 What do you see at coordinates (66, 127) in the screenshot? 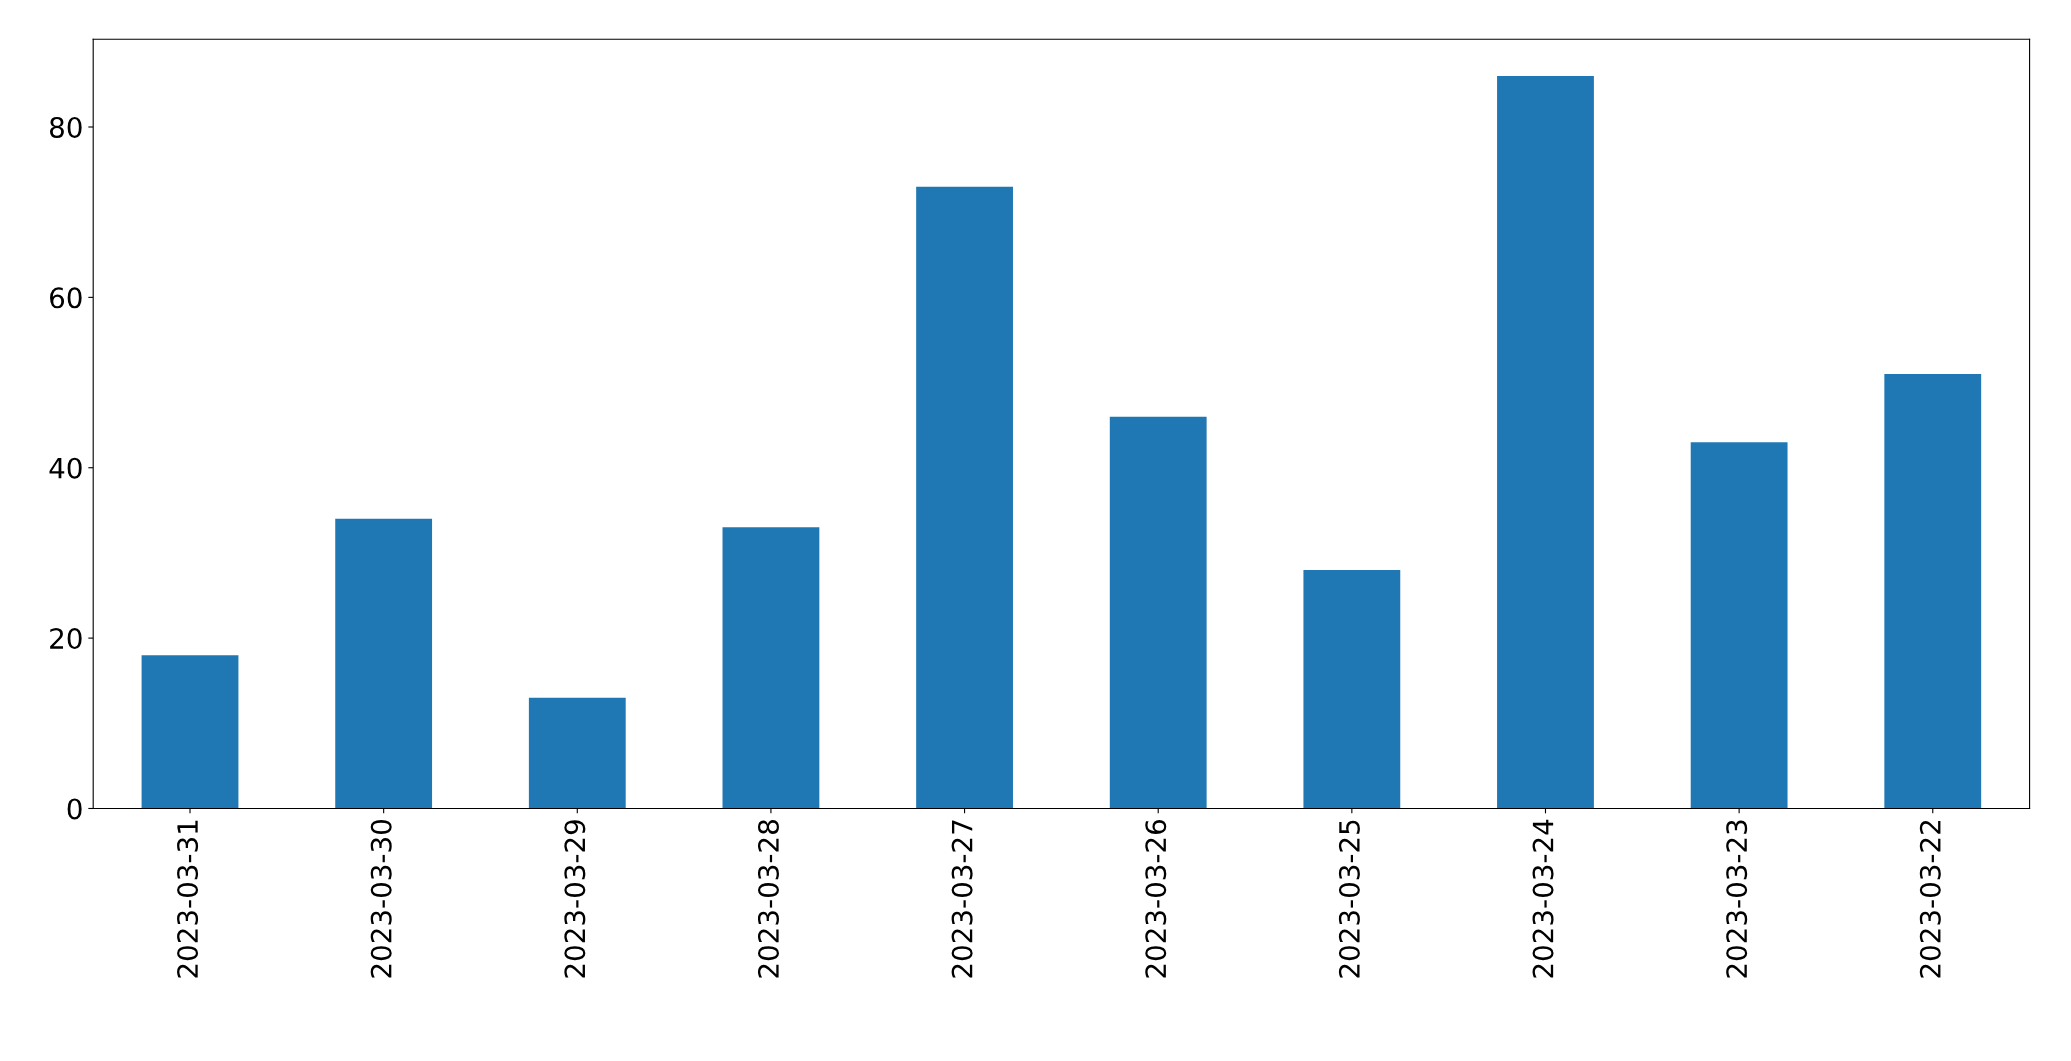
I see `y-tick-label: 80` at bounding box center [66, 127].